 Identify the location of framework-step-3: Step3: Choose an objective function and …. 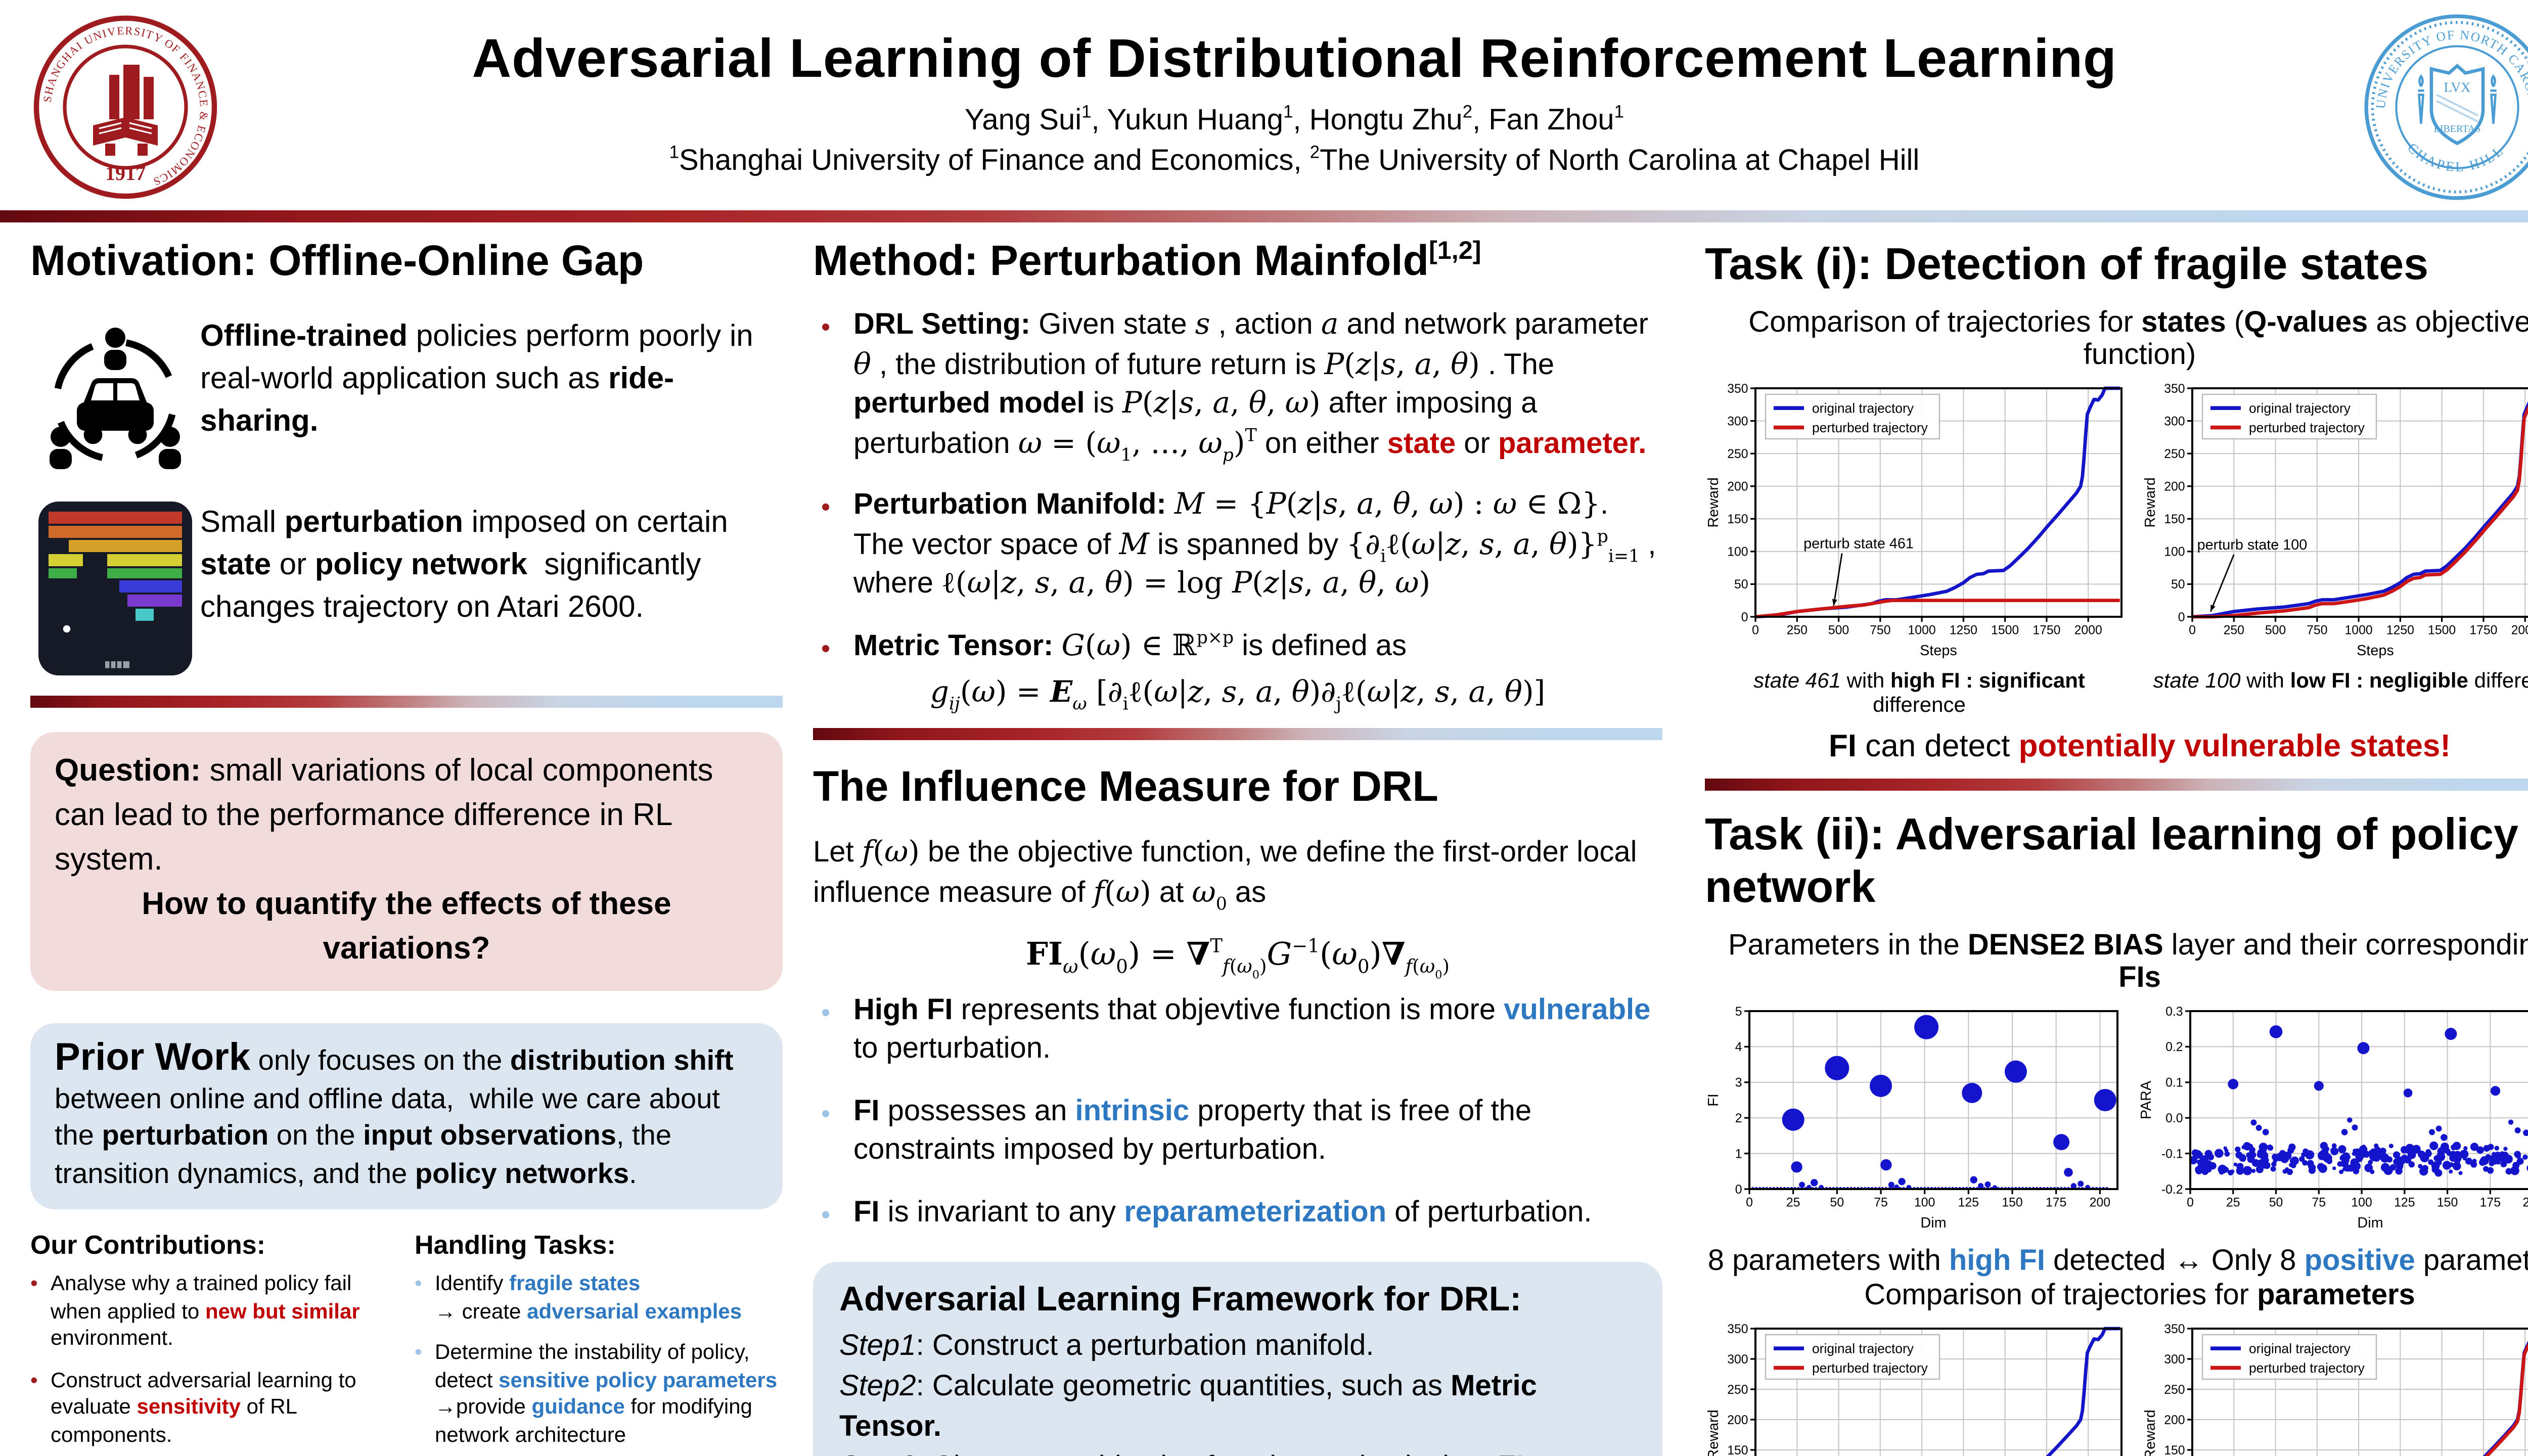
(1238, 1452).